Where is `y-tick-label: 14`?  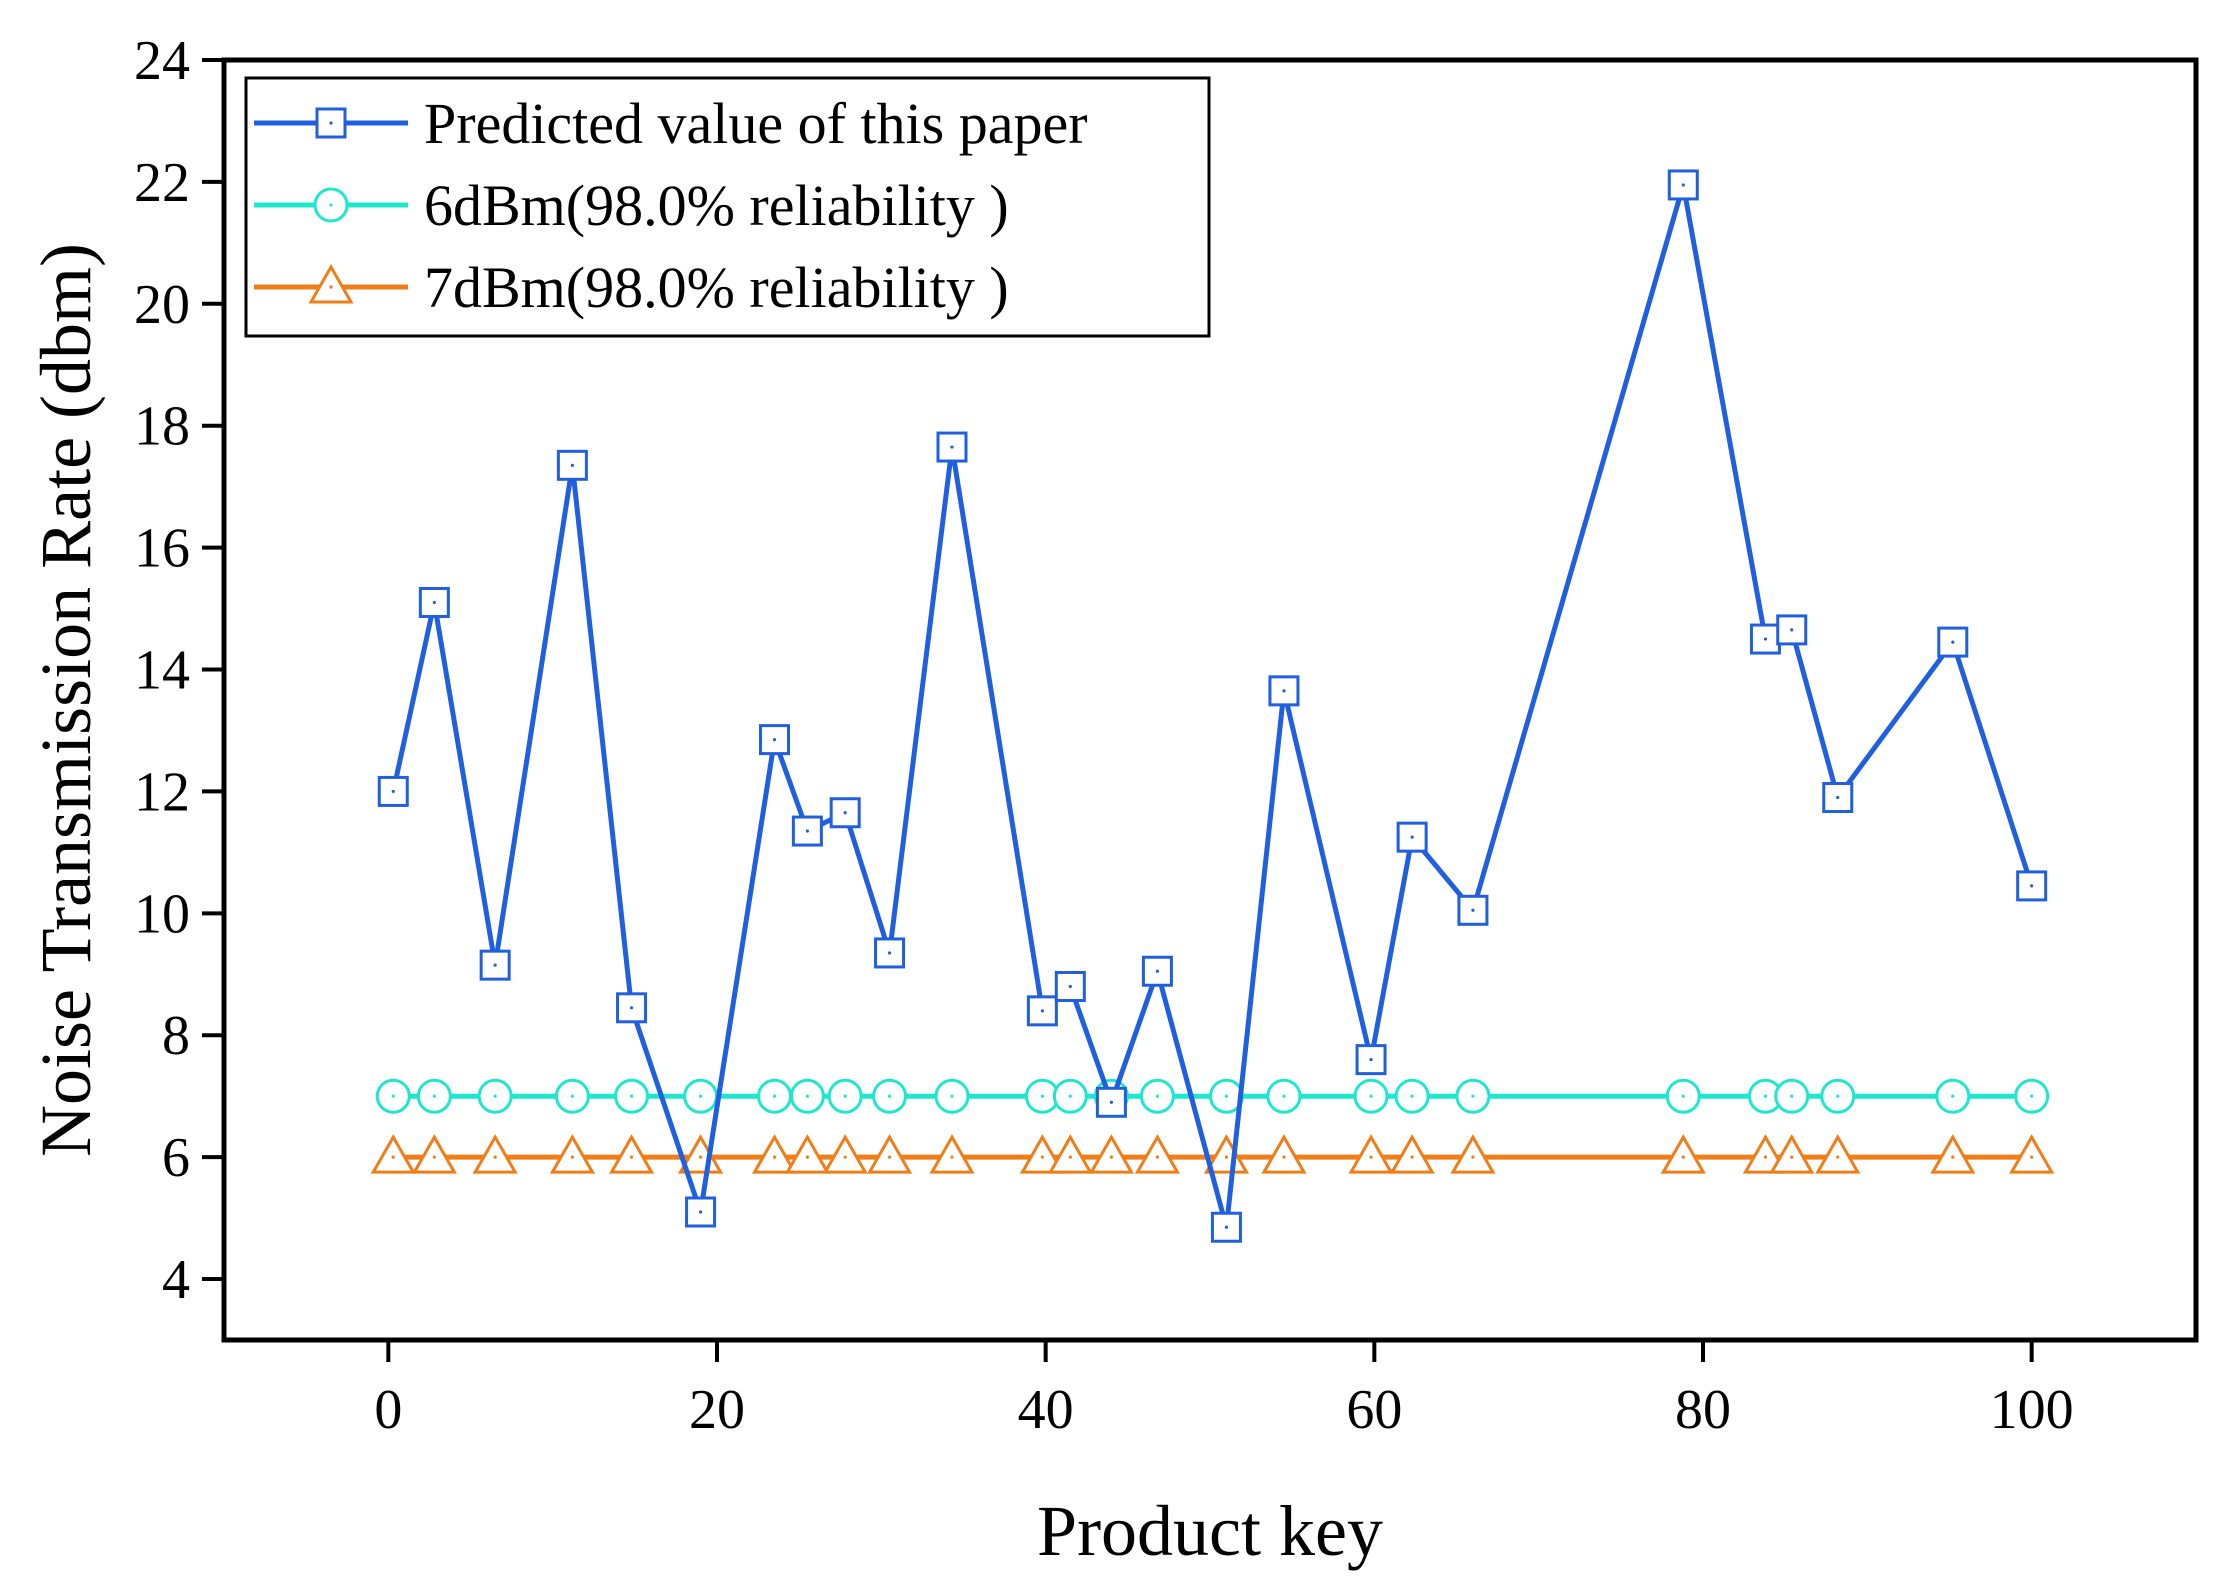
y-tick-label: 14 is located at coordinates (162, 671).